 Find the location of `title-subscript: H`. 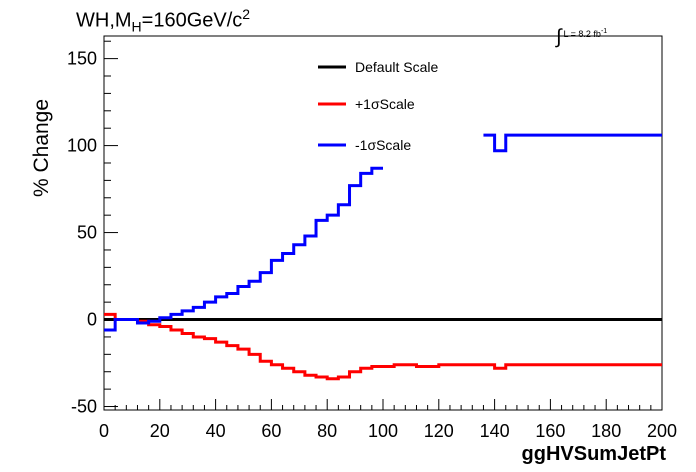

title-subscript: H is located at coordinates (136, 26).